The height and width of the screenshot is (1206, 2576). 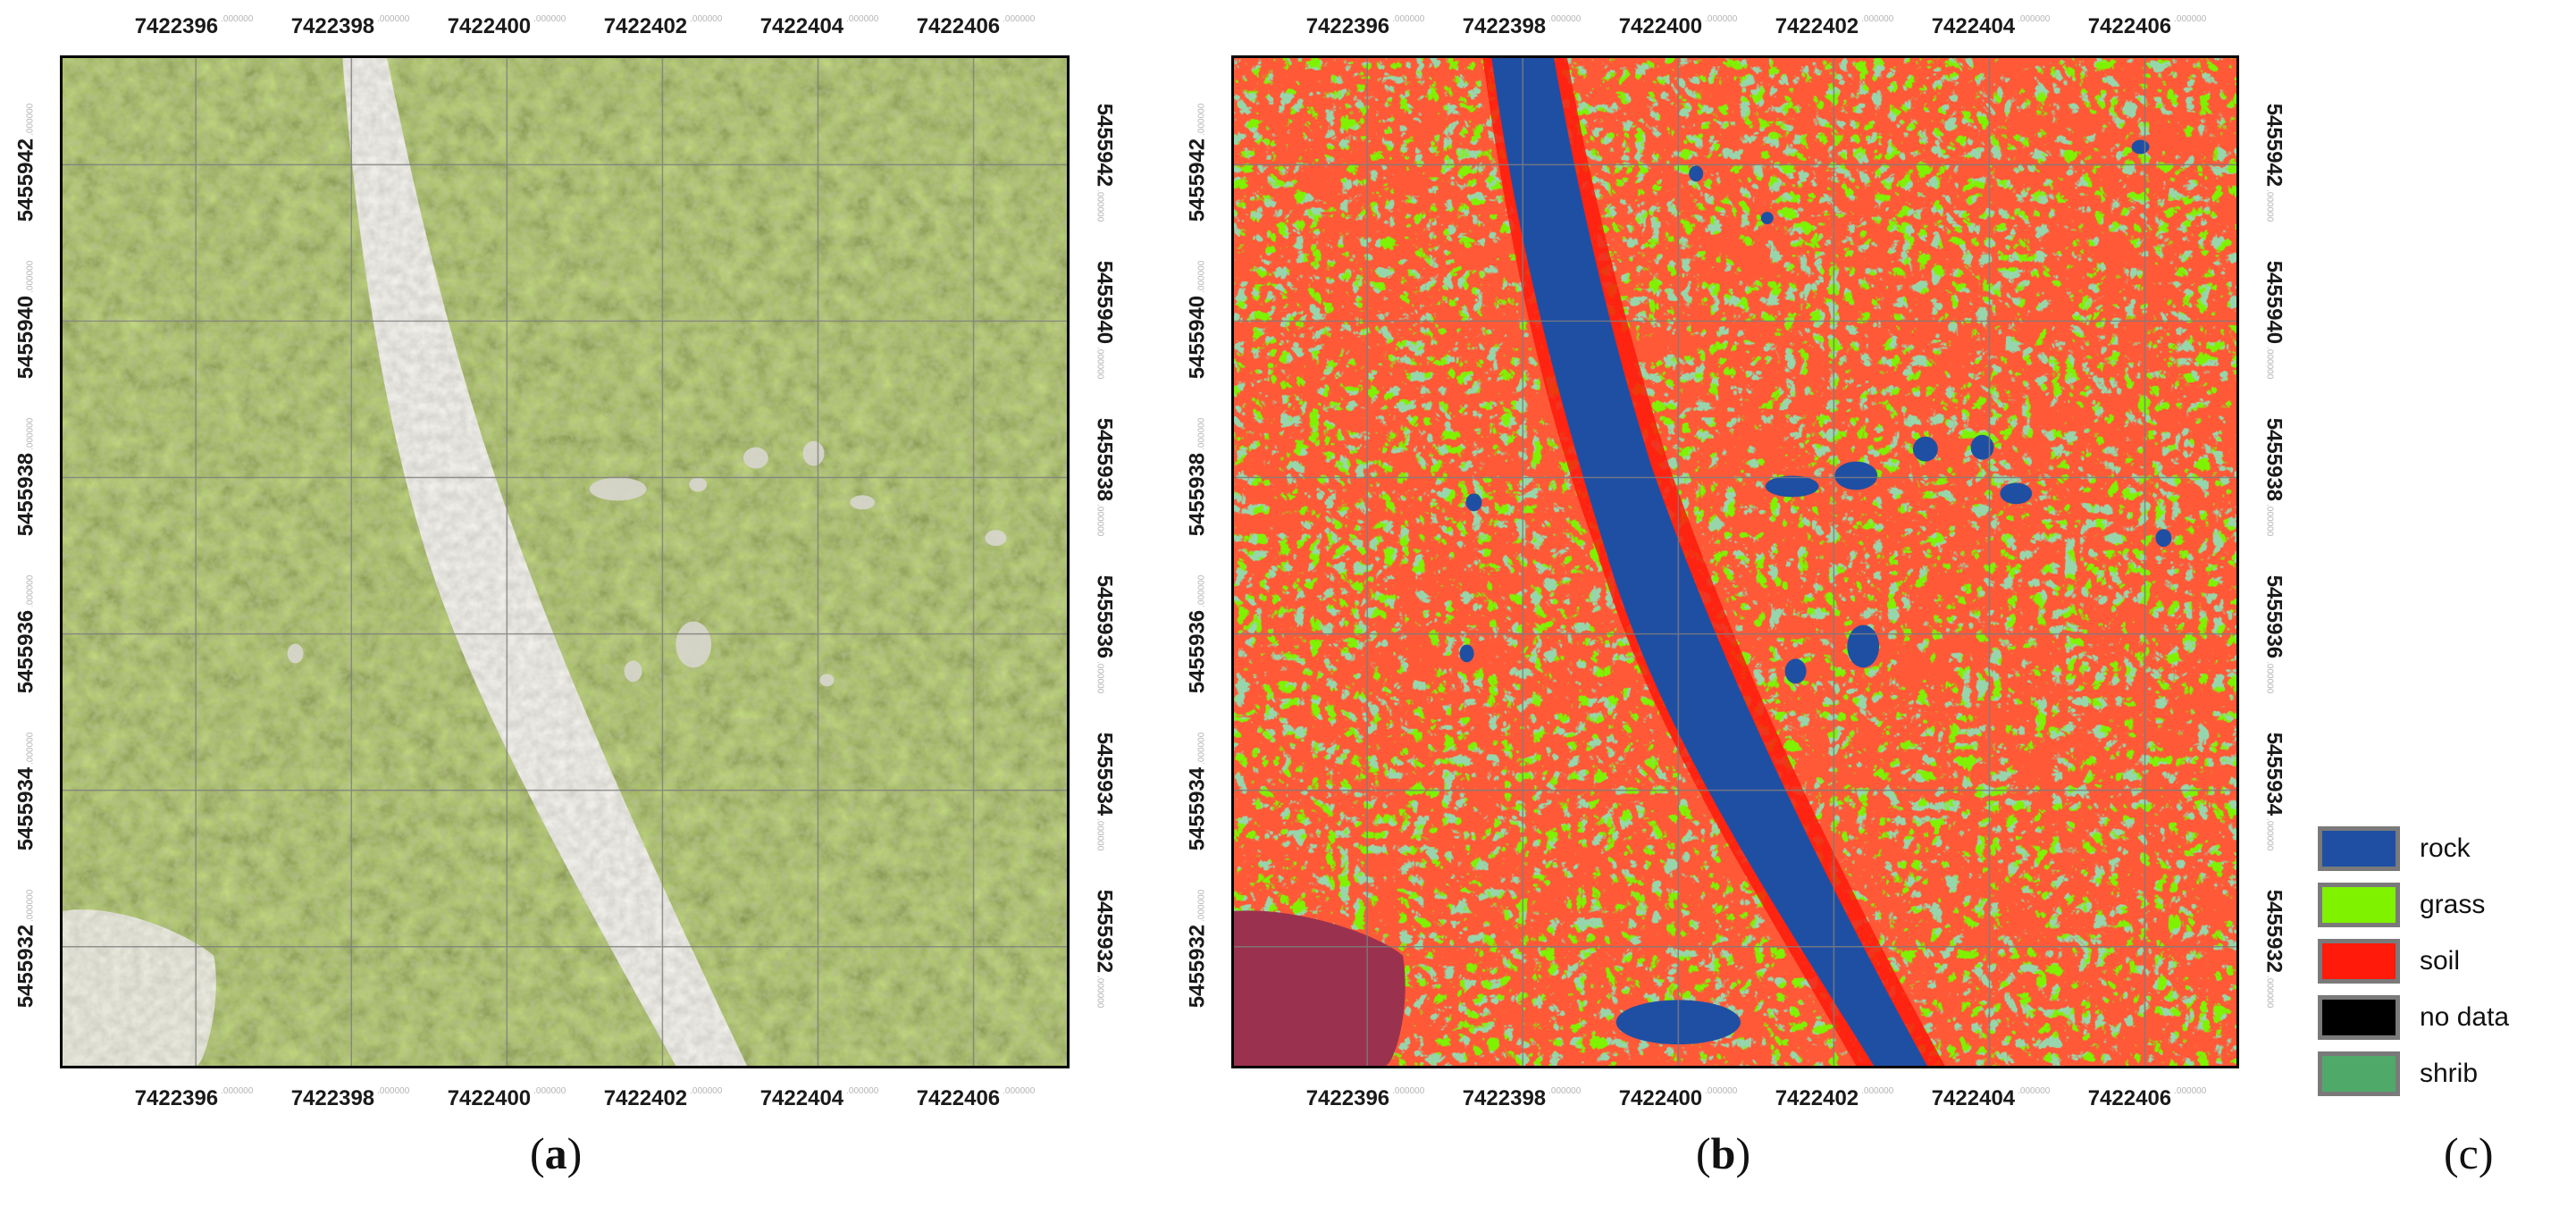 What do you see at coordinates (2359, 1017) in the screenshot?
I see `no-data-swatch` at bounding box center [2359, 1017].